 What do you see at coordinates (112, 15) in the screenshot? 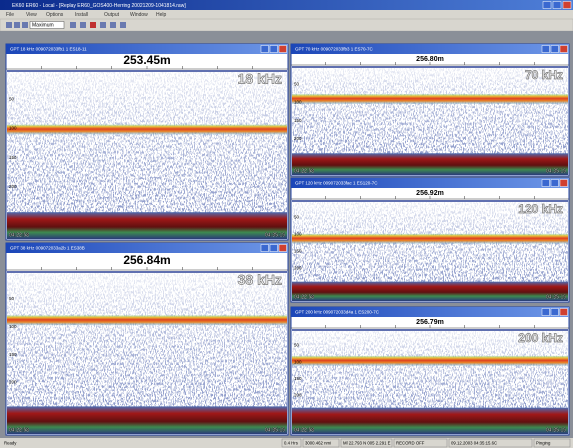
I see `menu-item: Output` at bounding box center [112, 15].